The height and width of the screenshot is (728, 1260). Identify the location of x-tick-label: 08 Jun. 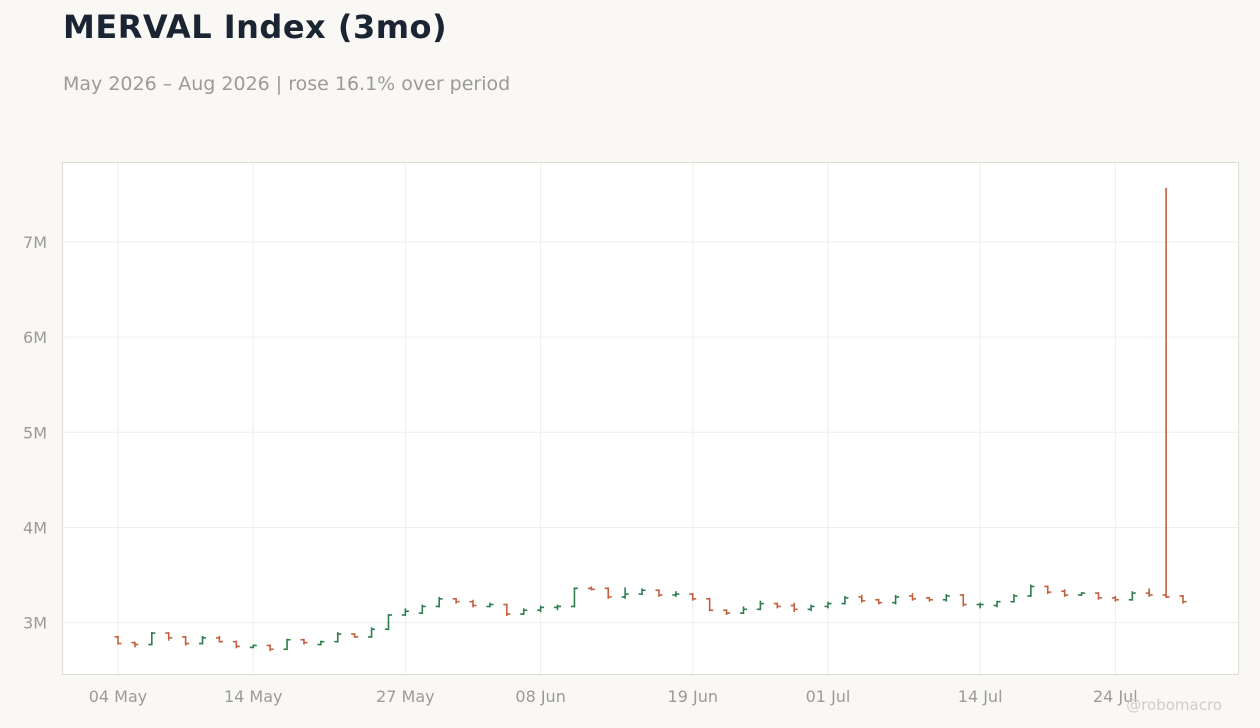
(540, 696).